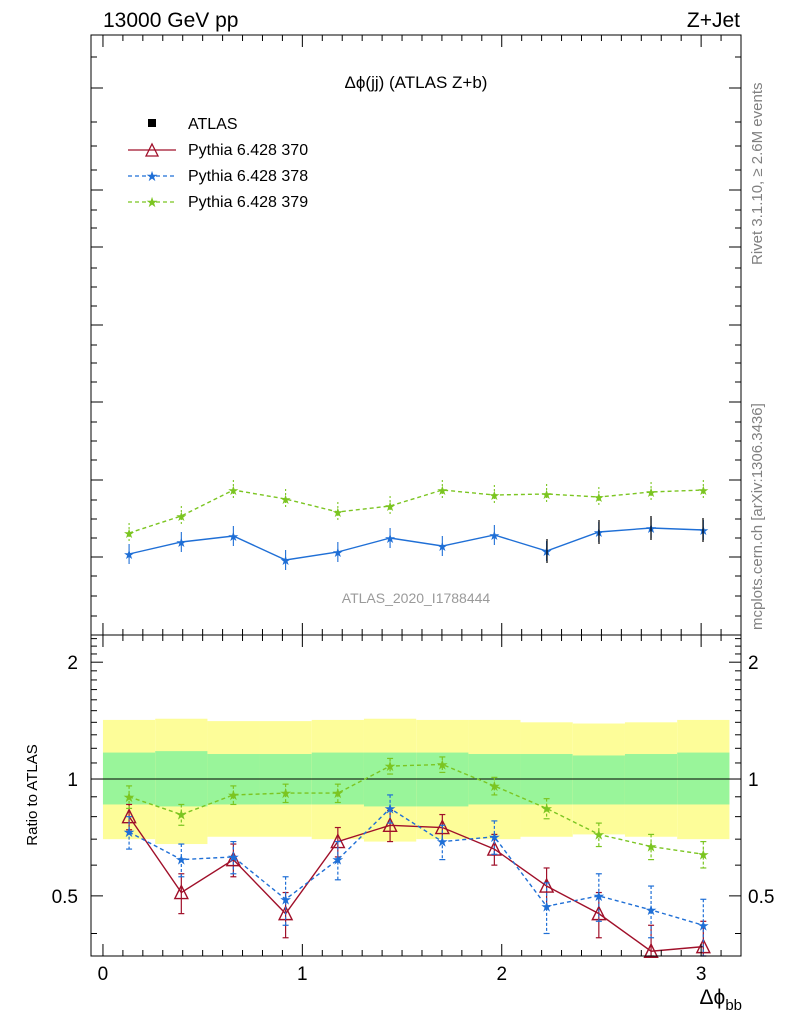 The height and width of the screenshot is (1024, 786). Describe the element at coordinates (248, 202) in the screenshot. I see `legend-label-379: Pythia 6.428 379` at that location.